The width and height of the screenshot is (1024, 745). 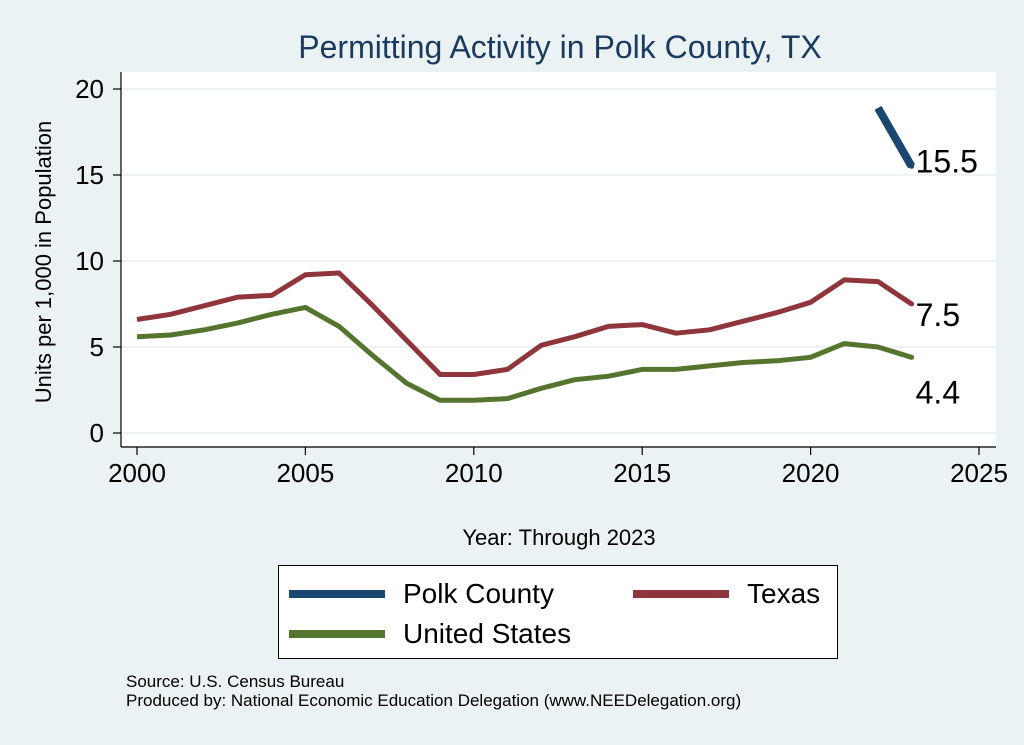 What do you see at coordinates (681, 594) in the screenshot?
I see `legend-swatch-texas` at bounding box center [681, 594].